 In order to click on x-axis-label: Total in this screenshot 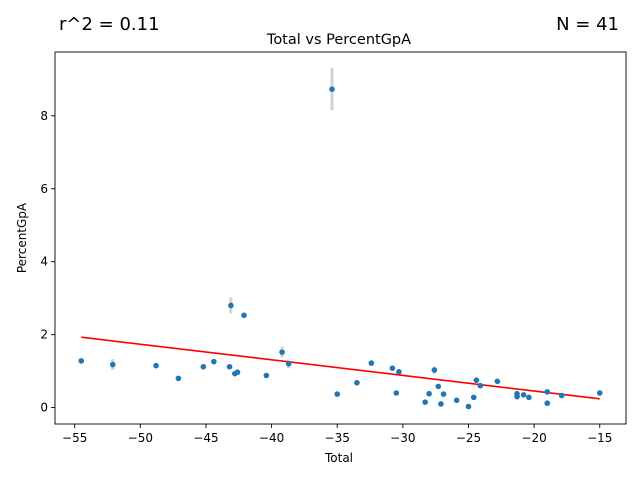, I will do `click(338, 458)`.